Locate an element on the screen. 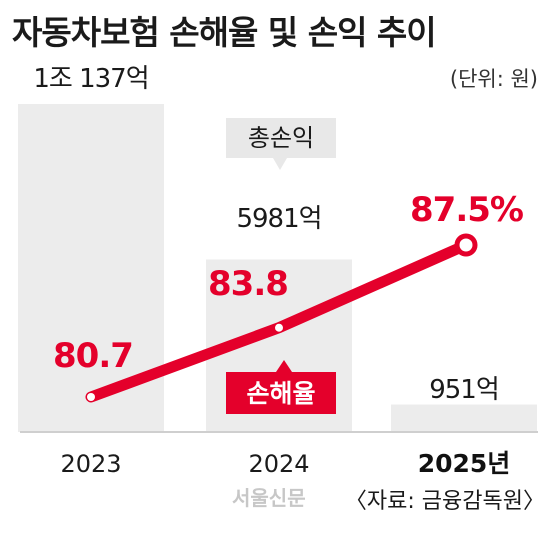 The width and height of the screenshot is (558, 536). line-value-label: 80.7 is located at coordinates (93, 356).